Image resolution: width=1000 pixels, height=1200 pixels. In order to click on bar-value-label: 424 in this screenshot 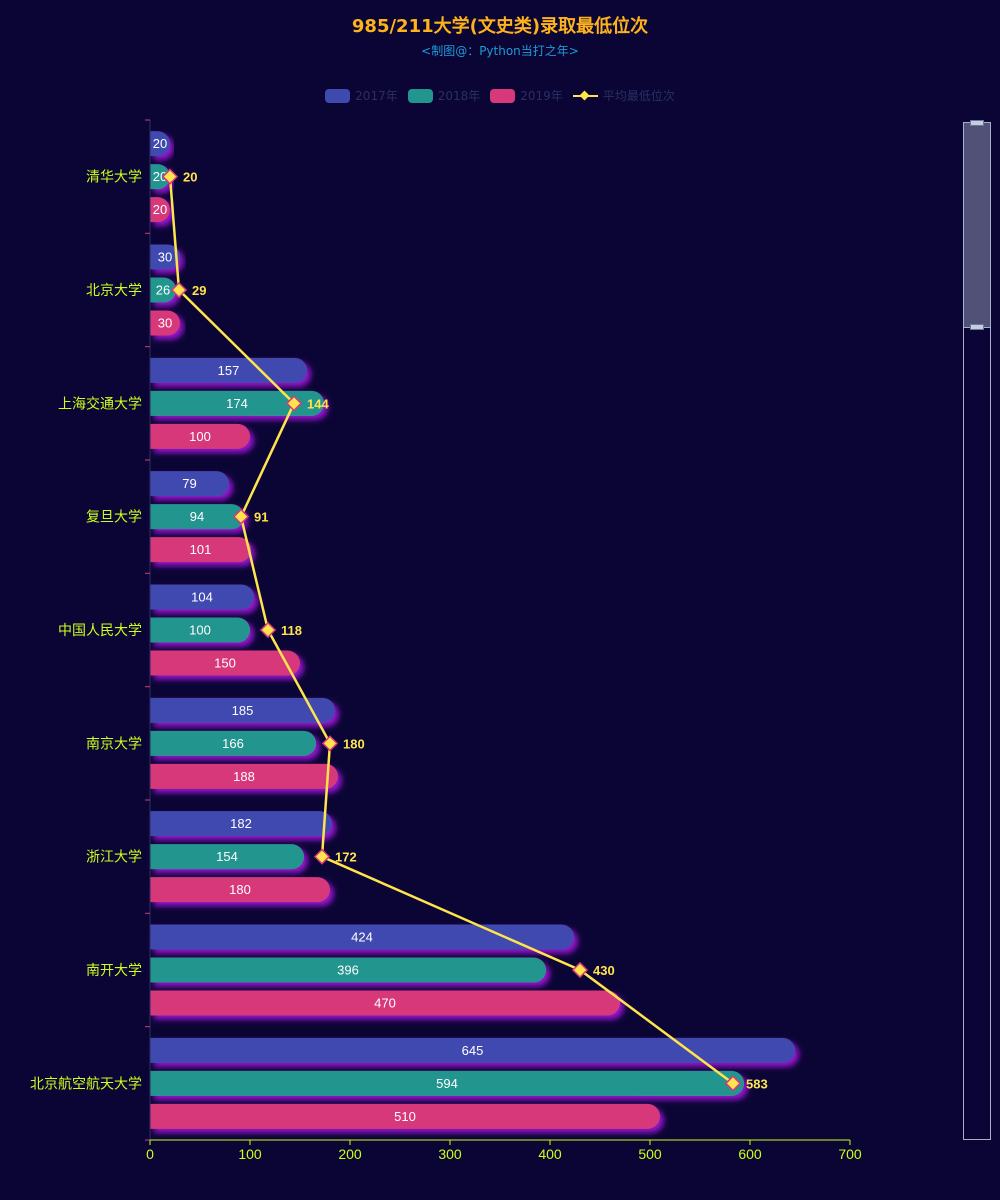, I will do `click(362, 937)`.